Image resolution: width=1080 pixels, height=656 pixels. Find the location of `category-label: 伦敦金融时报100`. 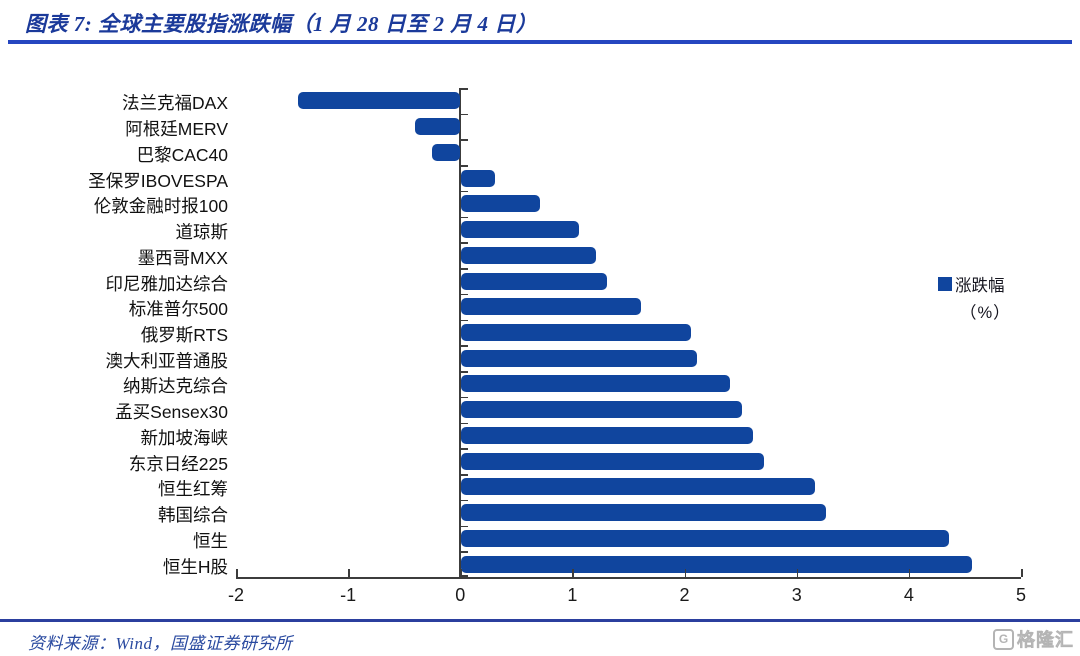

category-label: 伦敦金融时报100 is located at coordinates (160, 206).